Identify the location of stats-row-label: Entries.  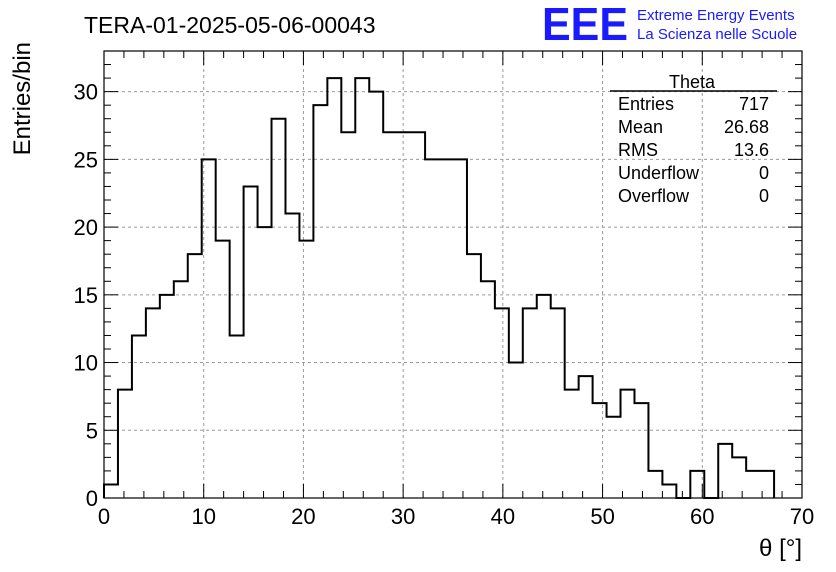
(646, 104).